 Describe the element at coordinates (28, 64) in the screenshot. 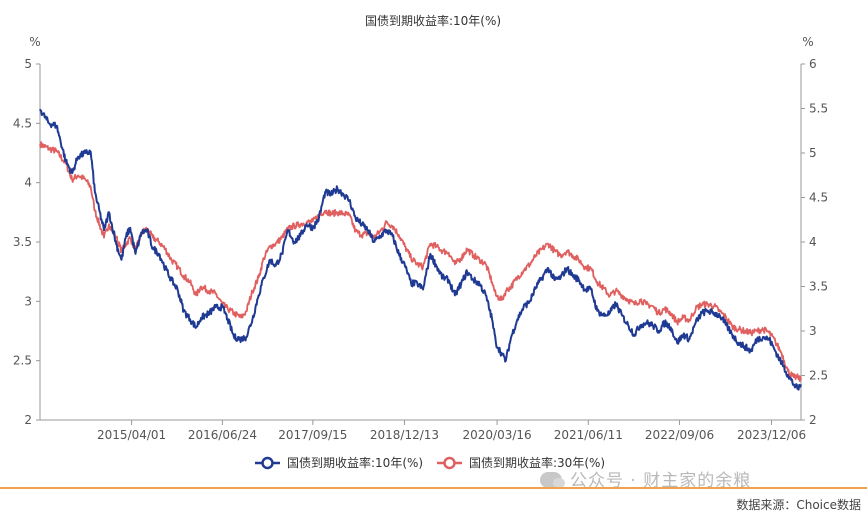

I see `left-tick-label: 5` at that location.